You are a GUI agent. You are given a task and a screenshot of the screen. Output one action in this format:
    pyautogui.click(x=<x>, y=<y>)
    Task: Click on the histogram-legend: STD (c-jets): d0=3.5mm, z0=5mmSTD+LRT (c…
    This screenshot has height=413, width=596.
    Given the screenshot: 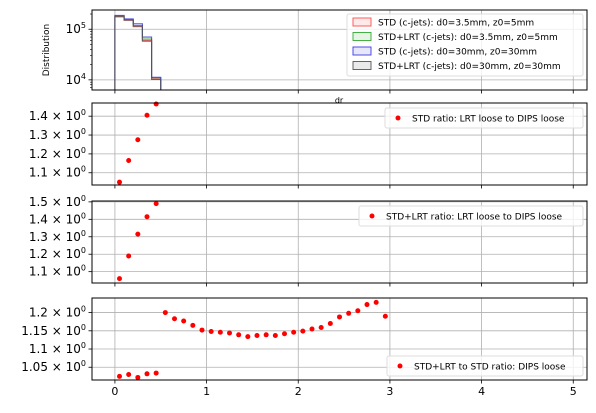 What is the action you would take?
    pyautogui.click(x=465, y=45)
    